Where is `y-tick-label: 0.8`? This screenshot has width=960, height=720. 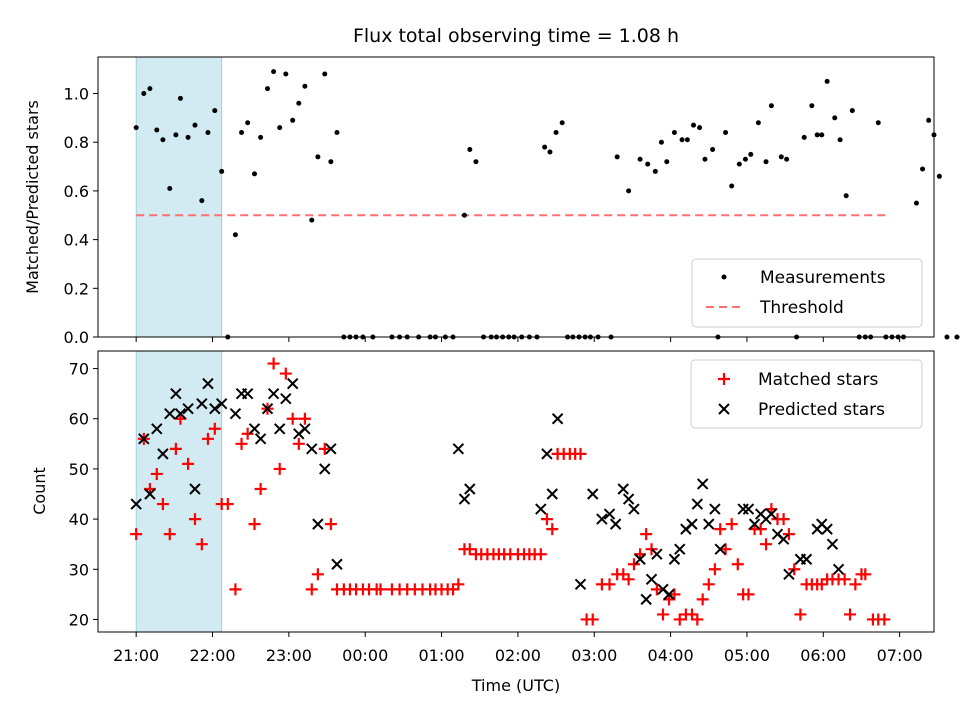
y-tick-label: 0.8 is located at coordinates (76, 142).